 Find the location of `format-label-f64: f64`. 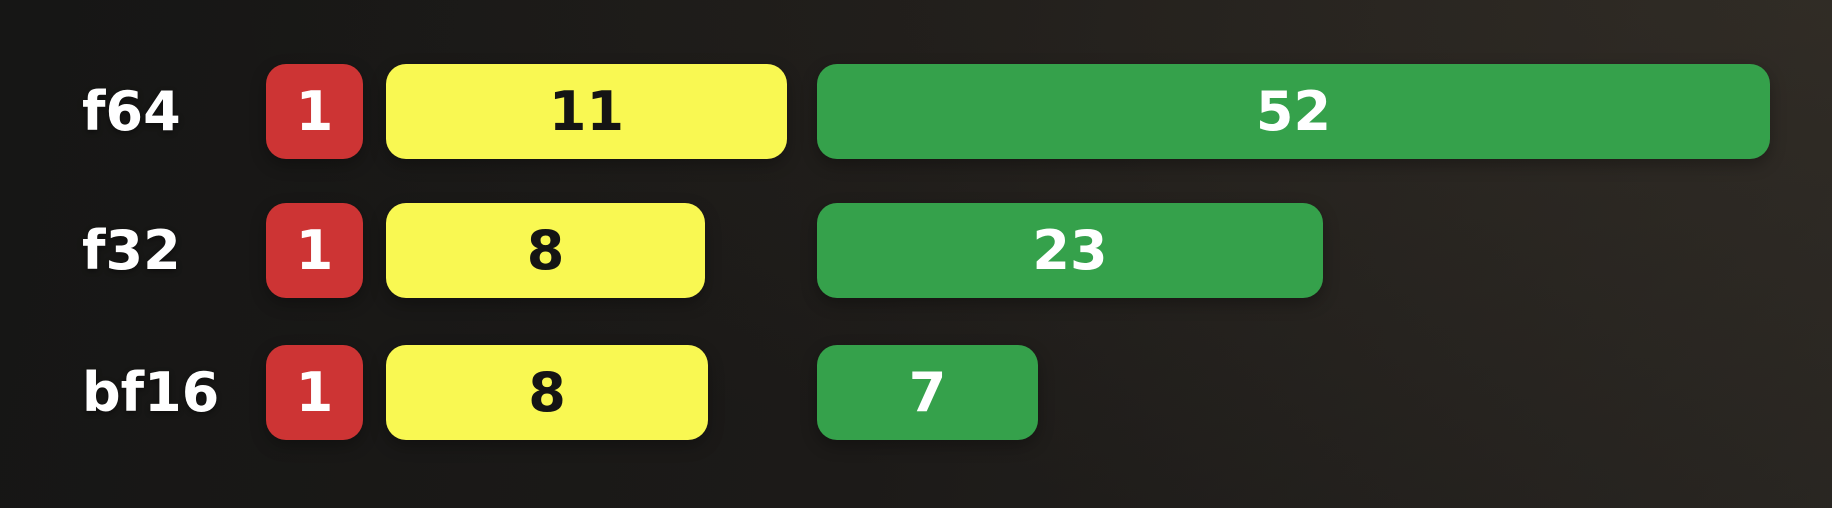

format-label-f64: f64 is located at coordinates (131, 111).